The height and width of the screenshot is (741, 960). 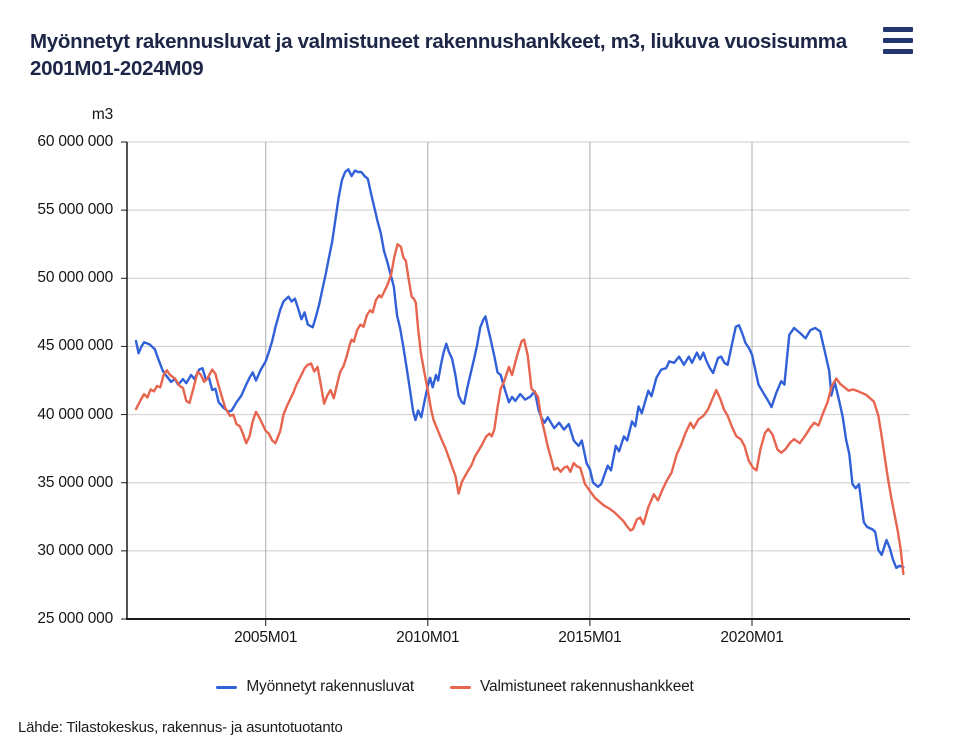 I want to click on y-axis-tick-label: 25 000 000, so click(x=75, y=618).